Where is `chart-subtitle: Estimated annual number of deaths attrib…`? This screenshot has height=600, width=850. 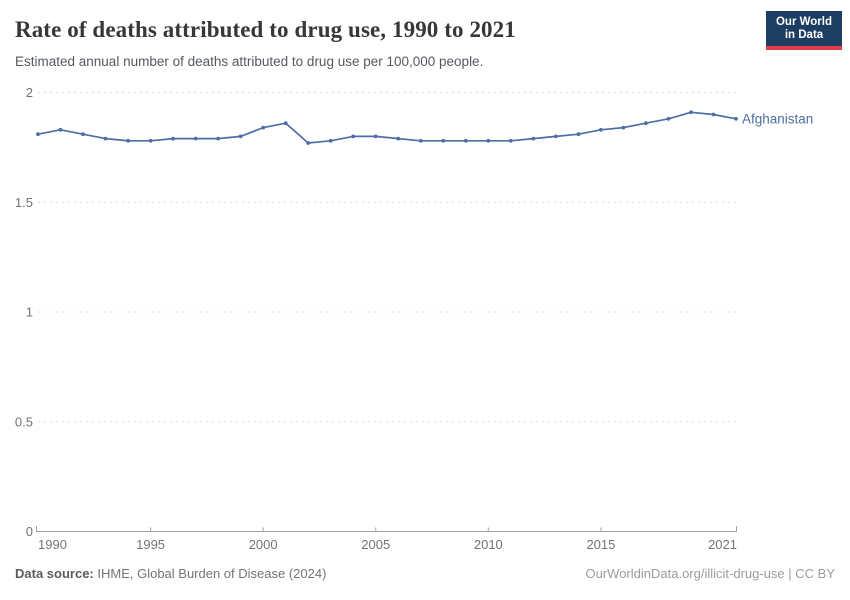 chart-subtitle: Estimated annual number of deaths attrib… is located at coordinates (249, 61).